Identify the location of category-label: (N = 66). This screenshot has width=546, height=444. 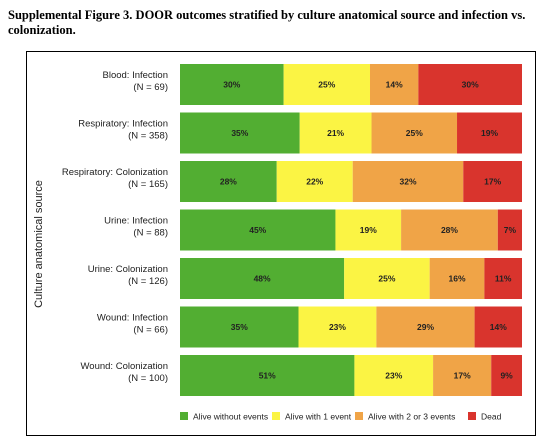
(150, 330).